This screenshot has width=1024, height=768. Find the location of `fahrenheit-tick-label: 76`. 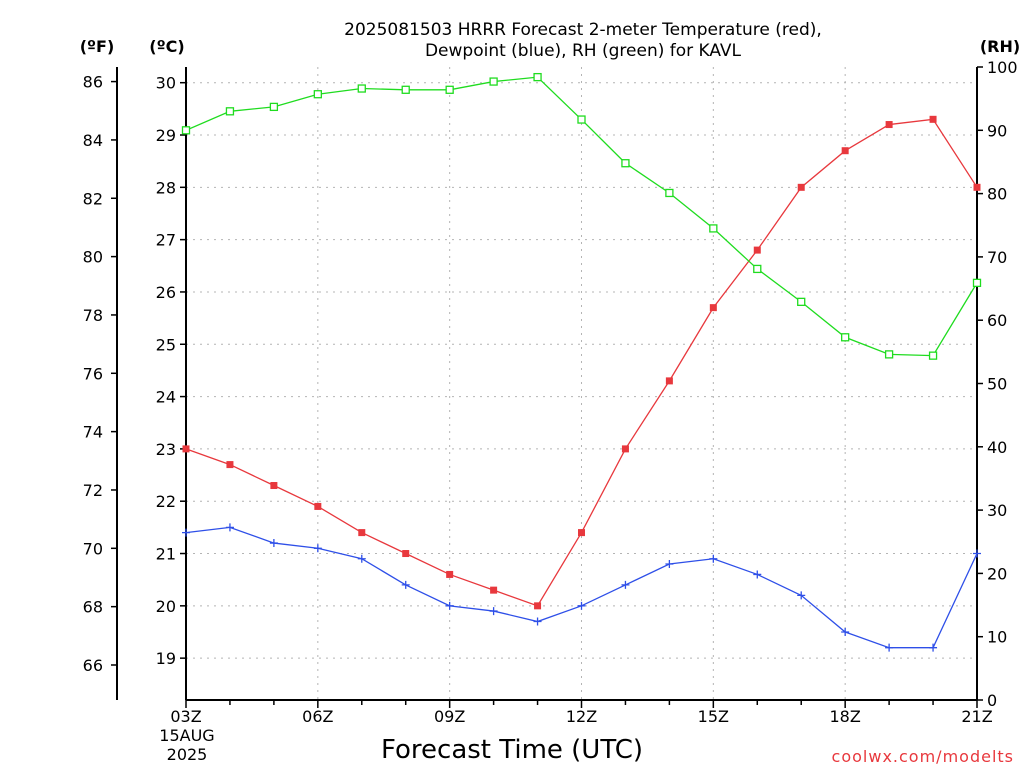

fahrenheit-tick-label: 76 is located at coordinates (93, 373).